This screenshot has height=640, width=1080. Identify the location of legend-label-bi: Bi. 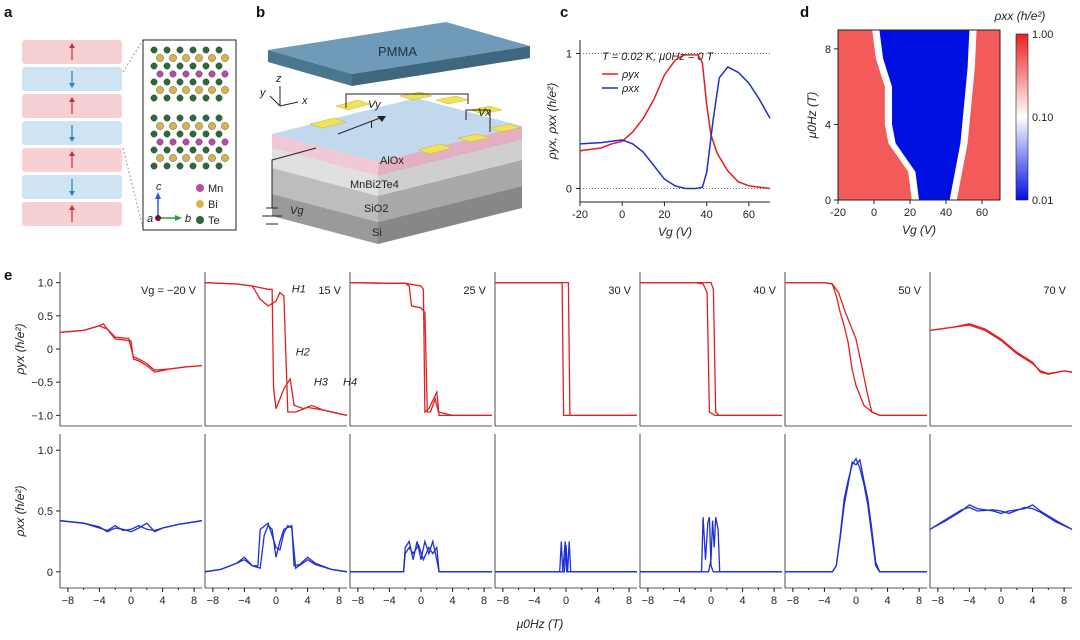
(213, 205).